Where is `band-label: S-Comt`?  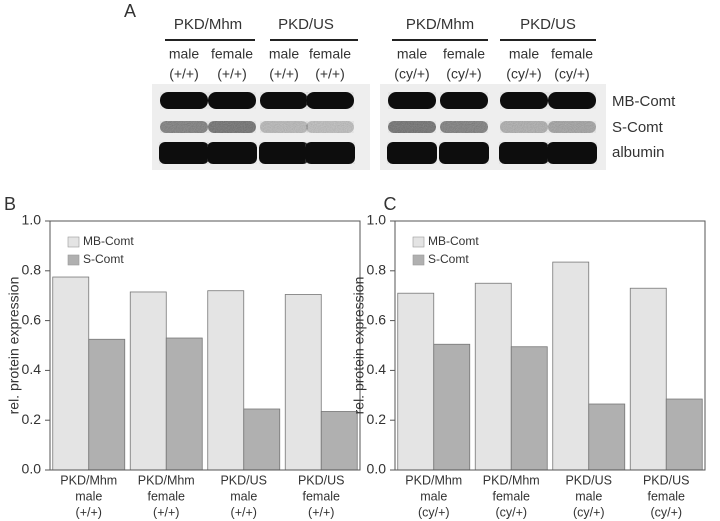
band-label: S-Comt is located at coordinates (638, 127).